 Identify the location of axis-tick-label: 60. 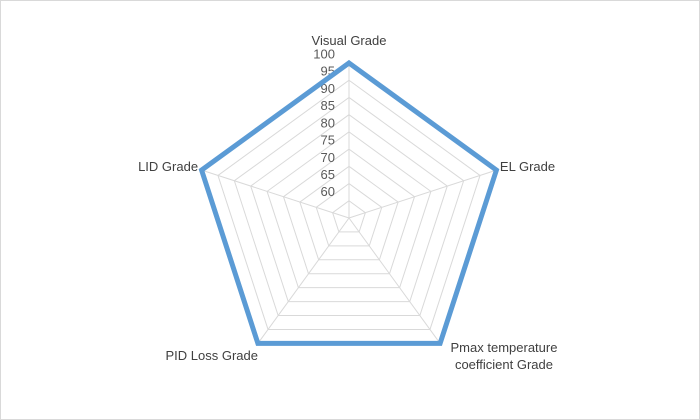
(328, 191).